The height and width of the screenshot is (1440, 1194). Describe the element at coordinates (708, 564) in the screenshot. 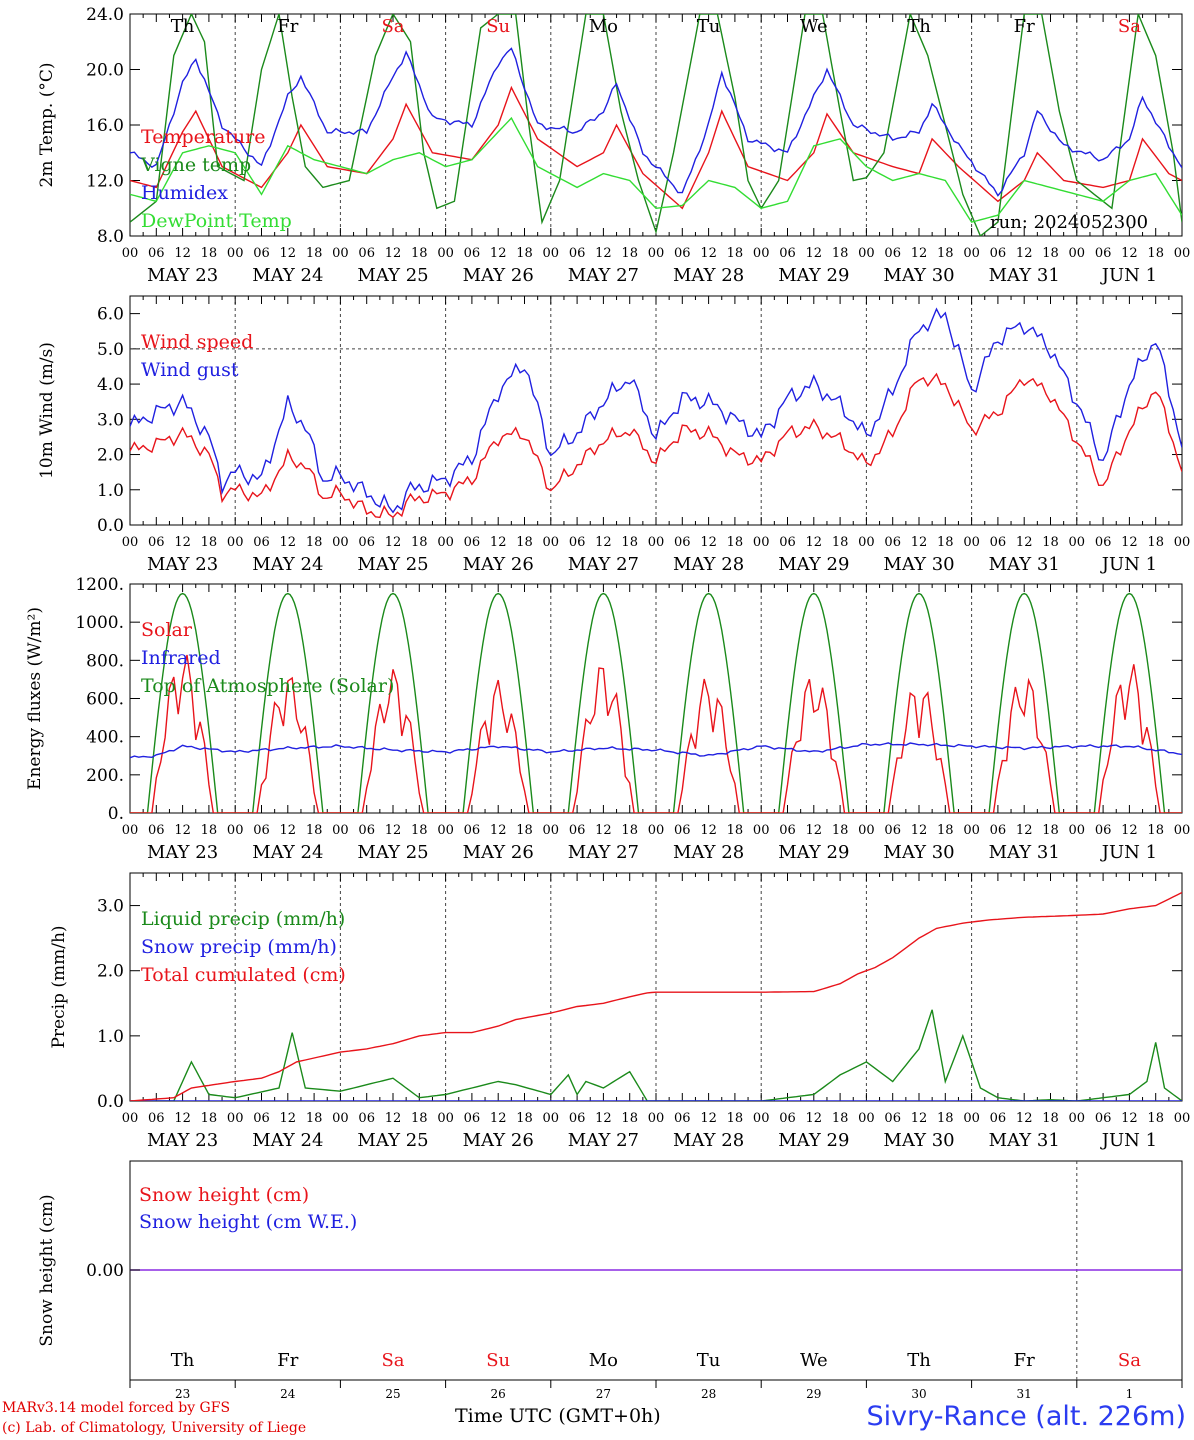

I see `date-label: MAY 28` at that location.